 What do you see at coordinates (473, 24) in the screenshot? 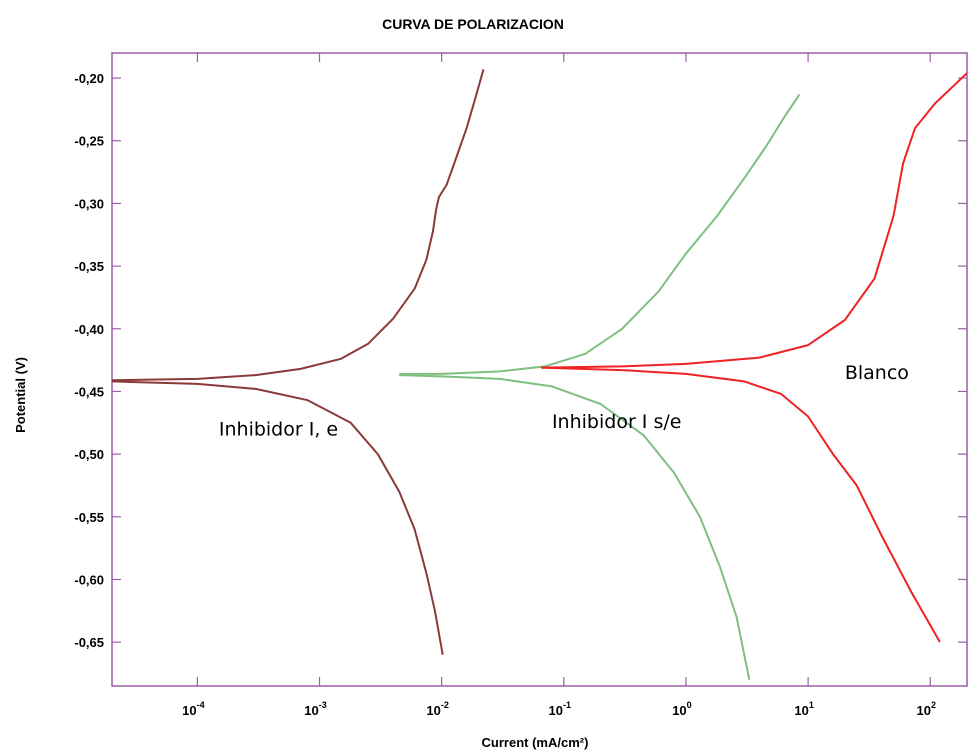
I see `chart-title: CURVA DE POLARIZACION` at bounding box center [473, 24].